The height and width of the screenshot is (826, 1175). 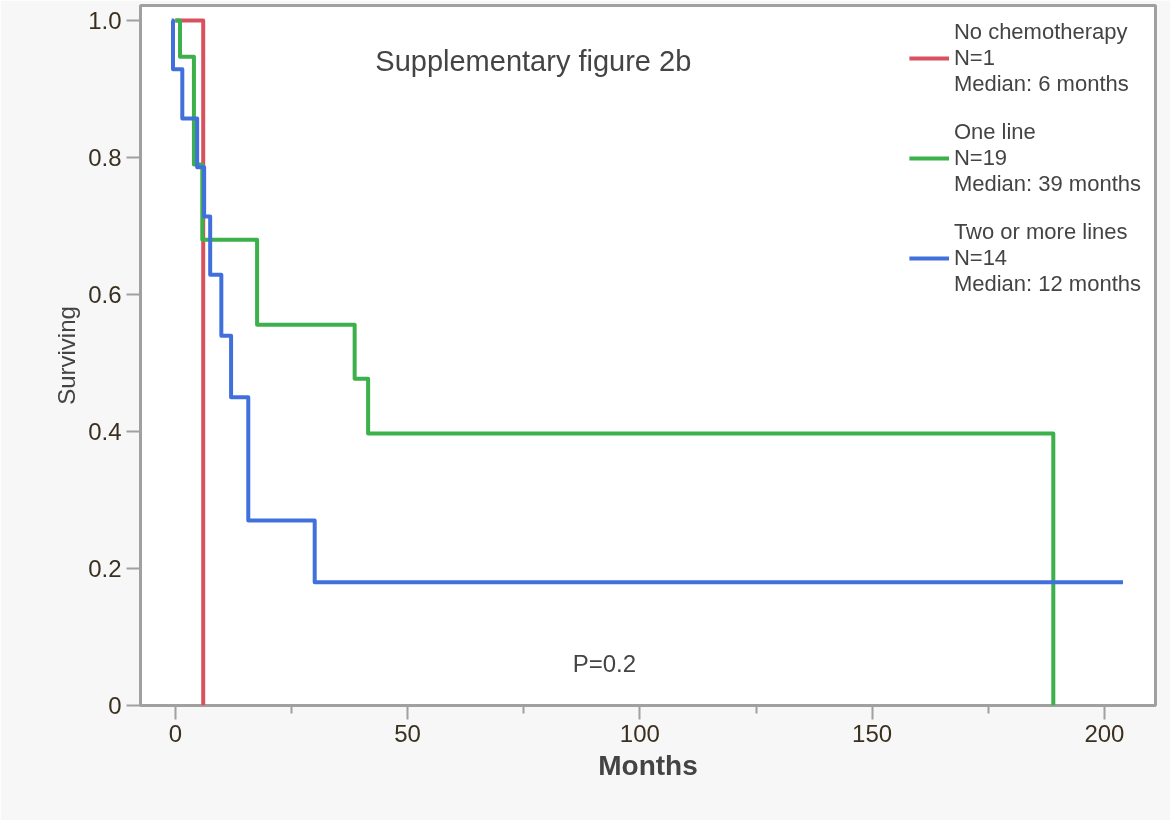 What do you see at coordinates (115, 705) in the screenshot?
I see `y-tick-label: 0` at bounding box center [115, 705].